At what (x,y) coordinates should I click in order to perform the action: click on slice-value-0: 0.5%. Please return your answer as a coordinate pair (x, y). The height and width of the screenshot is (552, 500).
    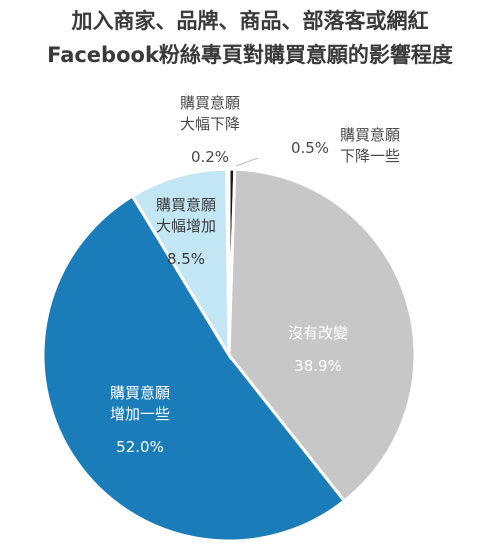
    Looking at the image, I should click on (310, 148).